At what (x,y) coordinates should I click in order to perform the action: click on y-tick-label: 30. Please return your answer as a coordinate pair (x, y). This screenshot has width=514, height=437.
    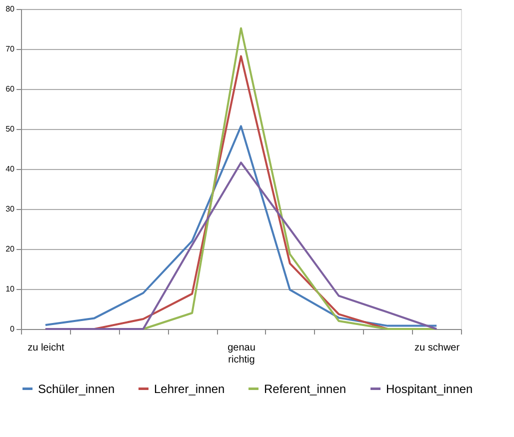
    Looking at the image, I should click on (11, 209).